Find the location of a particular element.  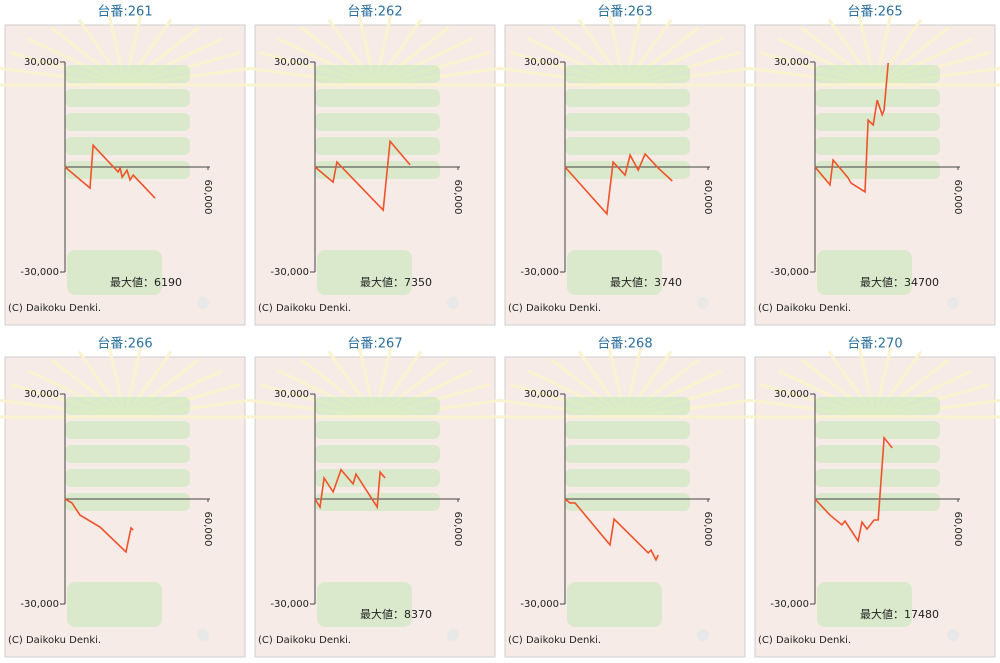

max-label: 最大値：17480 is located at coordinates (899, 614).